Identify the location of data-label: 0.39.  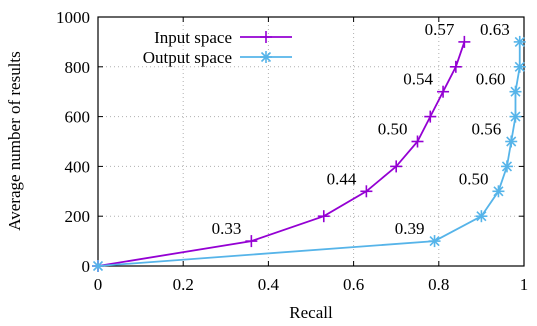
(410, 228).